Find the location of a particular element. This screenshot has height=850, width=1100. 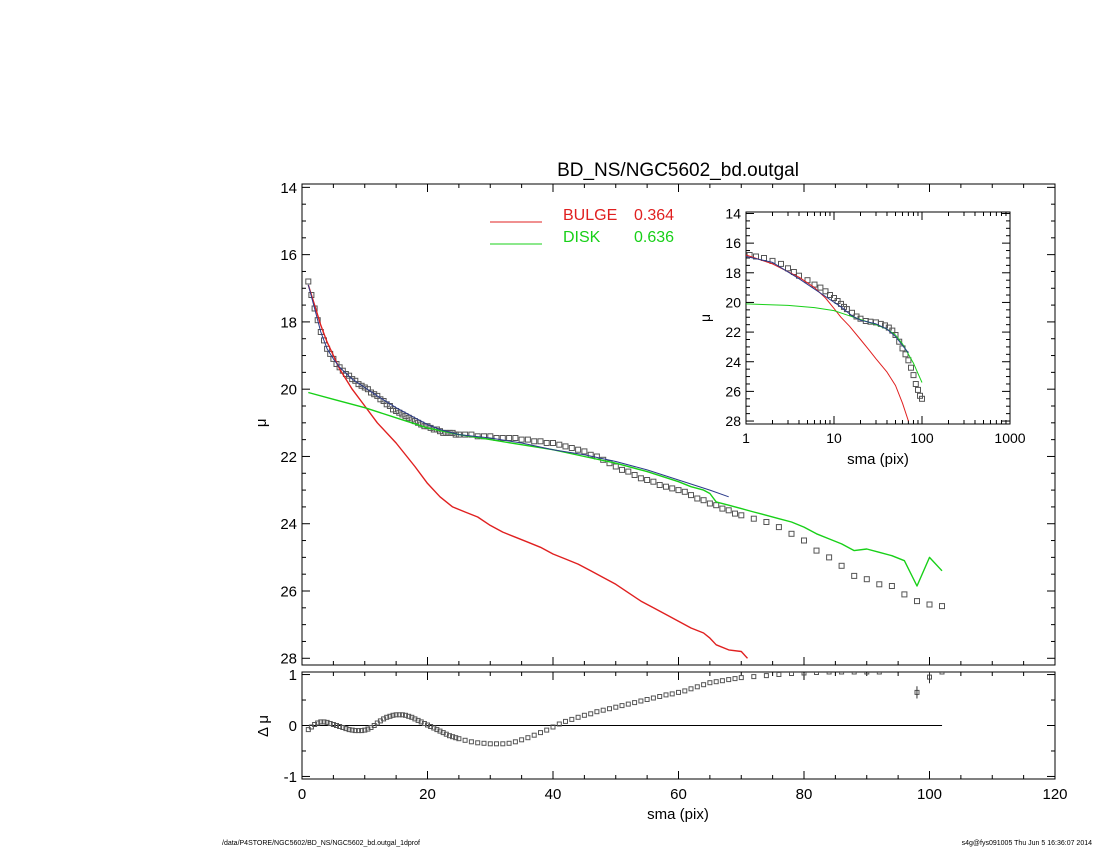

x-tick-label: 40 is located at coordinates (553, 794).